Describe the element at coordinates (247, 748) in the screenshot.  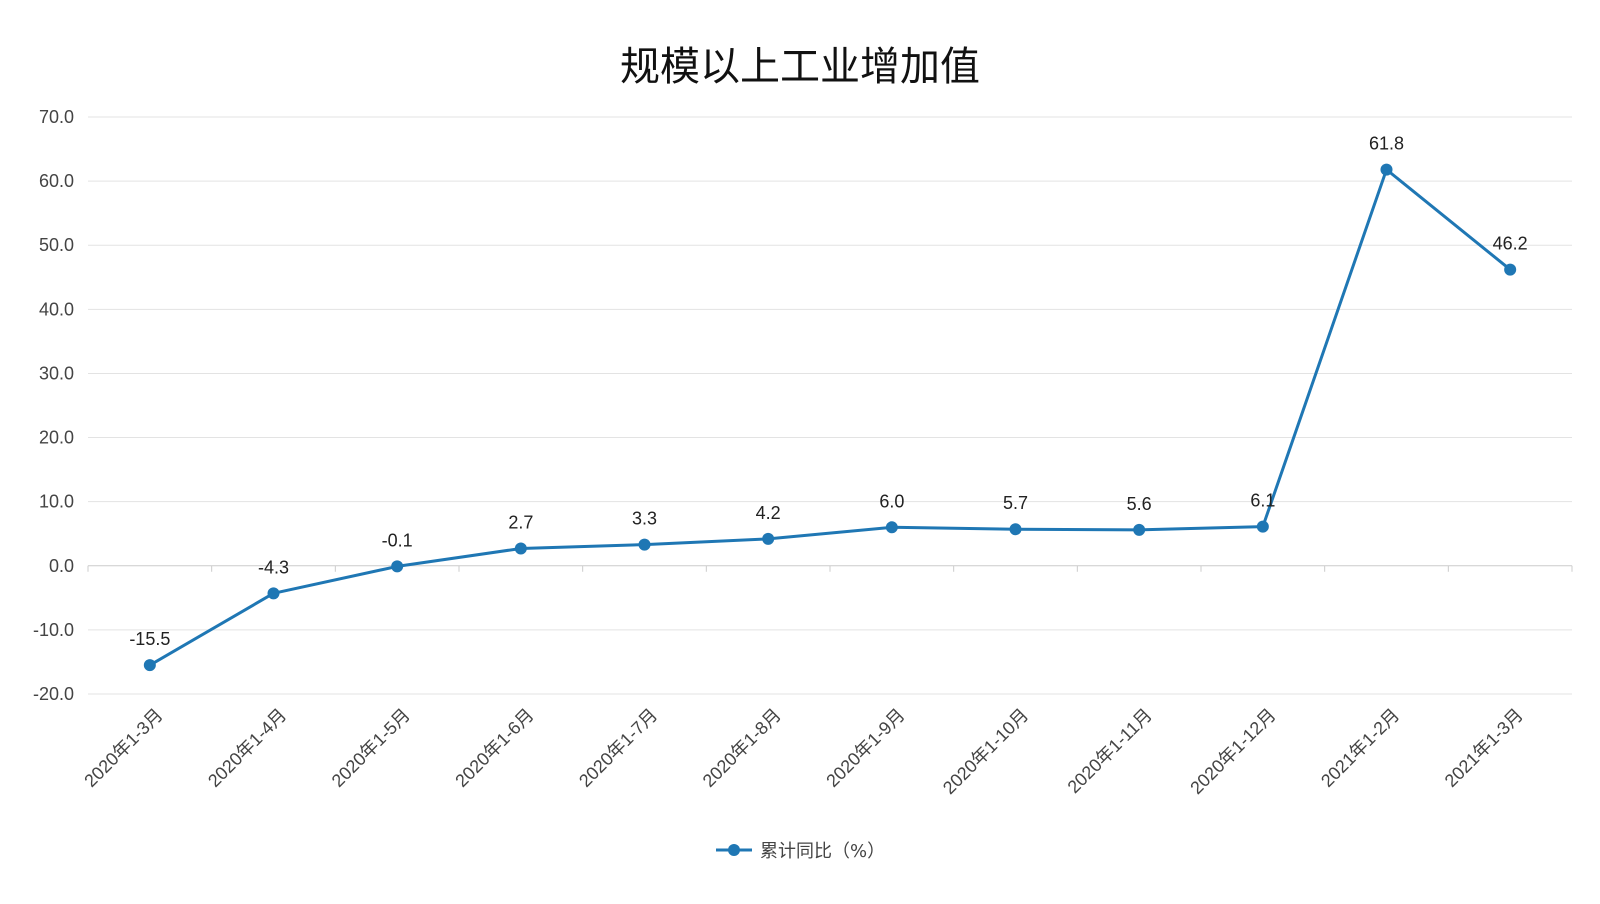
I see `x-tick-label: 2020年1-4月` at that location.